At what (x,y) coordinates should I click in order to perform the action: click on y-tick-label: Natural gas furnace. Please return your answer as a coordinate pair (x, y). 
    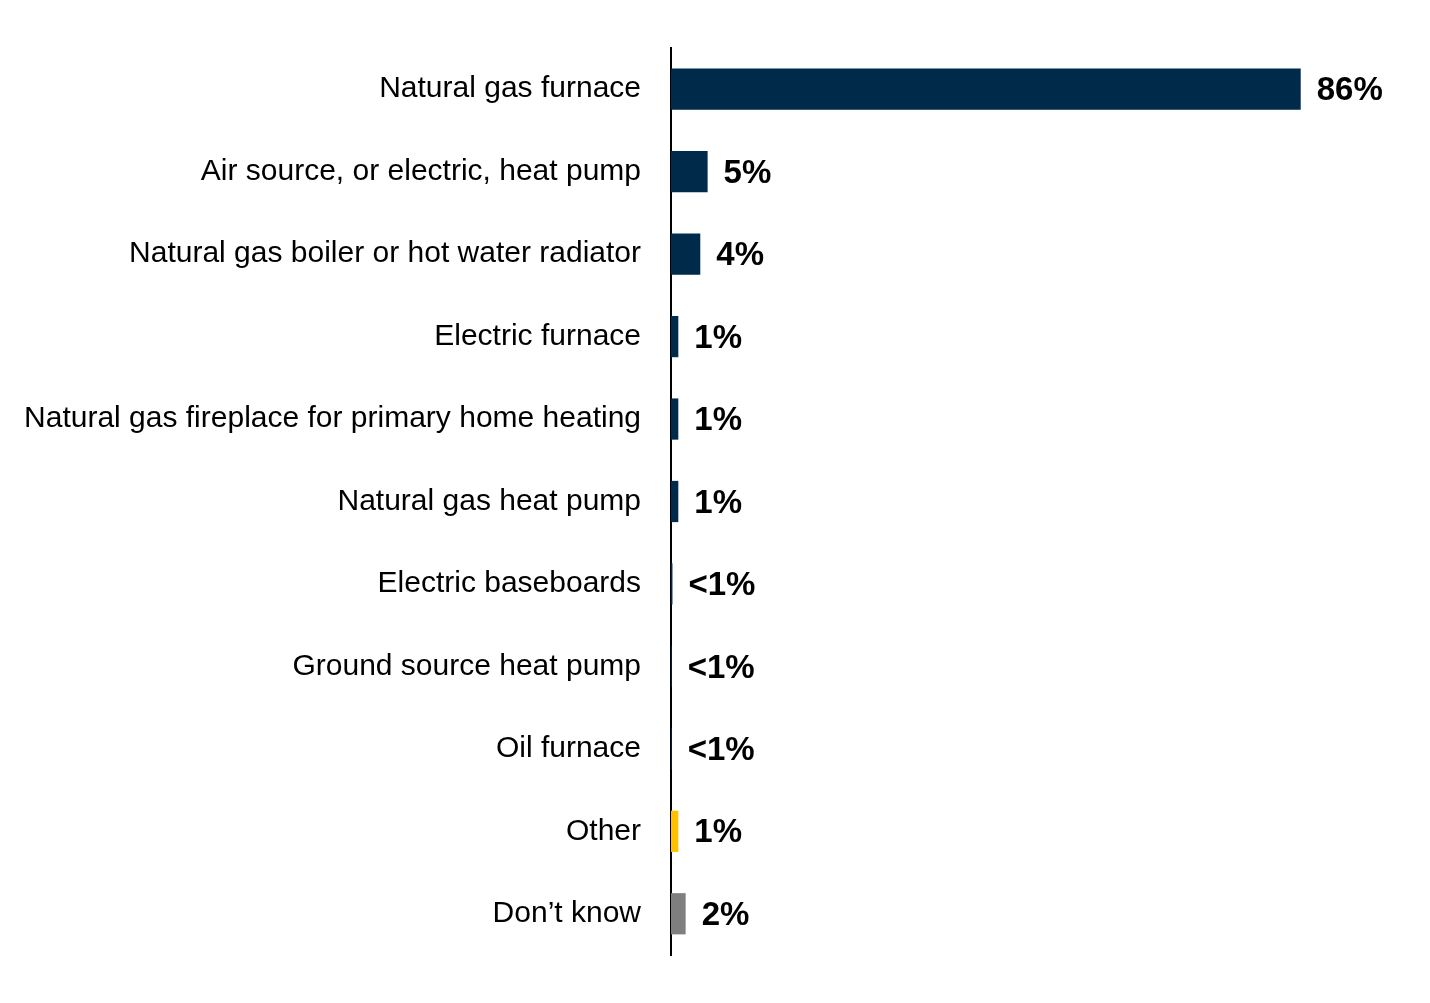
    Looking at the image, I should click on (510, 87).